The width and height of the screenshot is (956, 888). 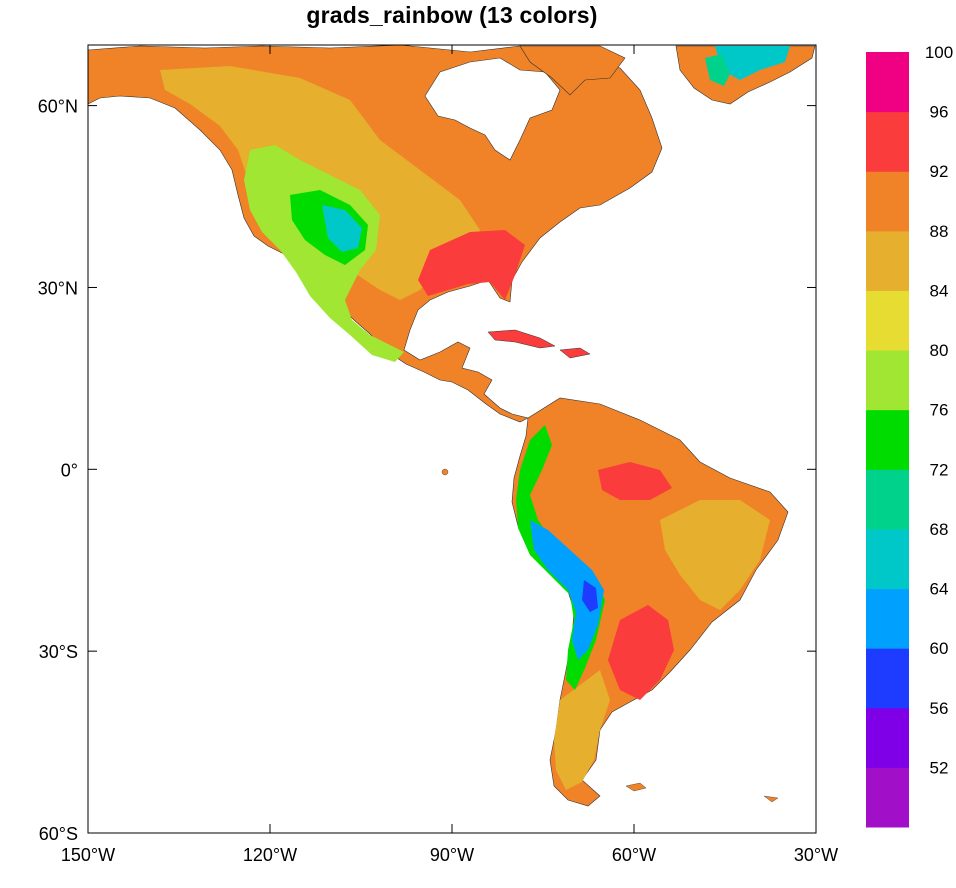 What do you see at coordinates (939, 231) in the screenshot?
I see `colorbar-label: 88` at bounding box center [939, 231].